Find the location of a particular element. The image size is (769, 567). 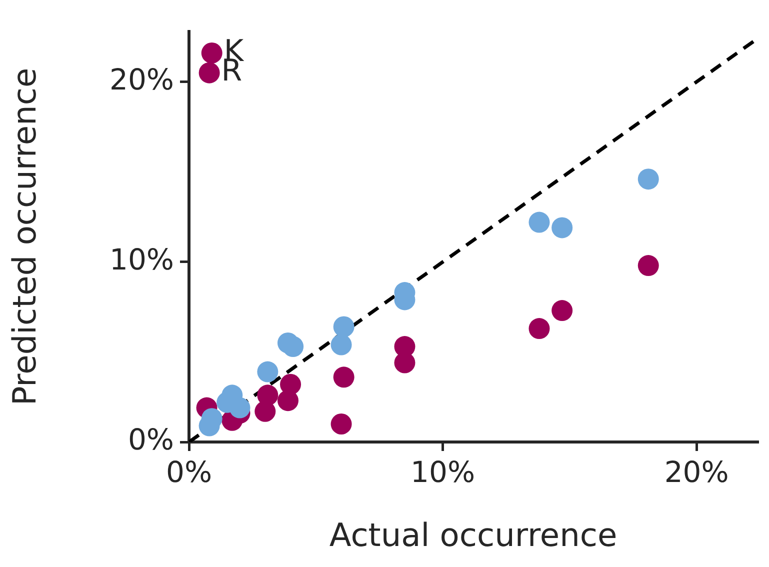

y-tick-label: 10% is located at coordinates (142, 259).